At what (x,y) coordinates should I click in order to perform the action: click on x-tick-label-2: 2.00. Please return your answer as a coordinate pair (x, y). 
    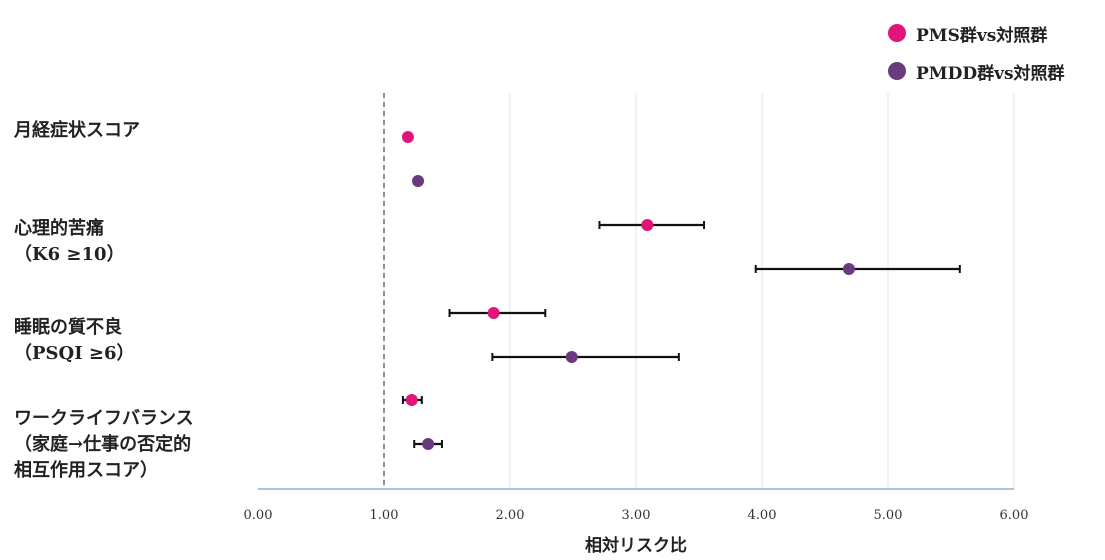
    Looking at the image, I should click on (510, 515).